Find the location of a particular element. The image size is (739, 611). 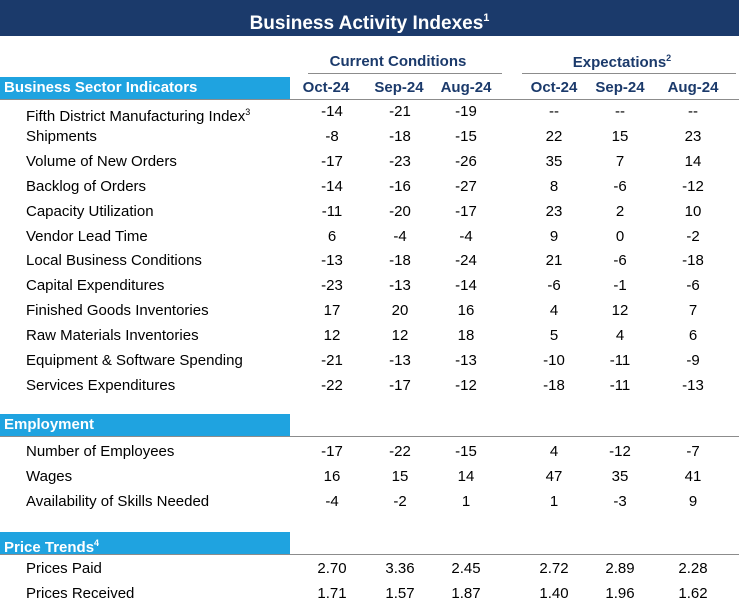

col-header: Sep-24 is located at coordinates (399, 87).